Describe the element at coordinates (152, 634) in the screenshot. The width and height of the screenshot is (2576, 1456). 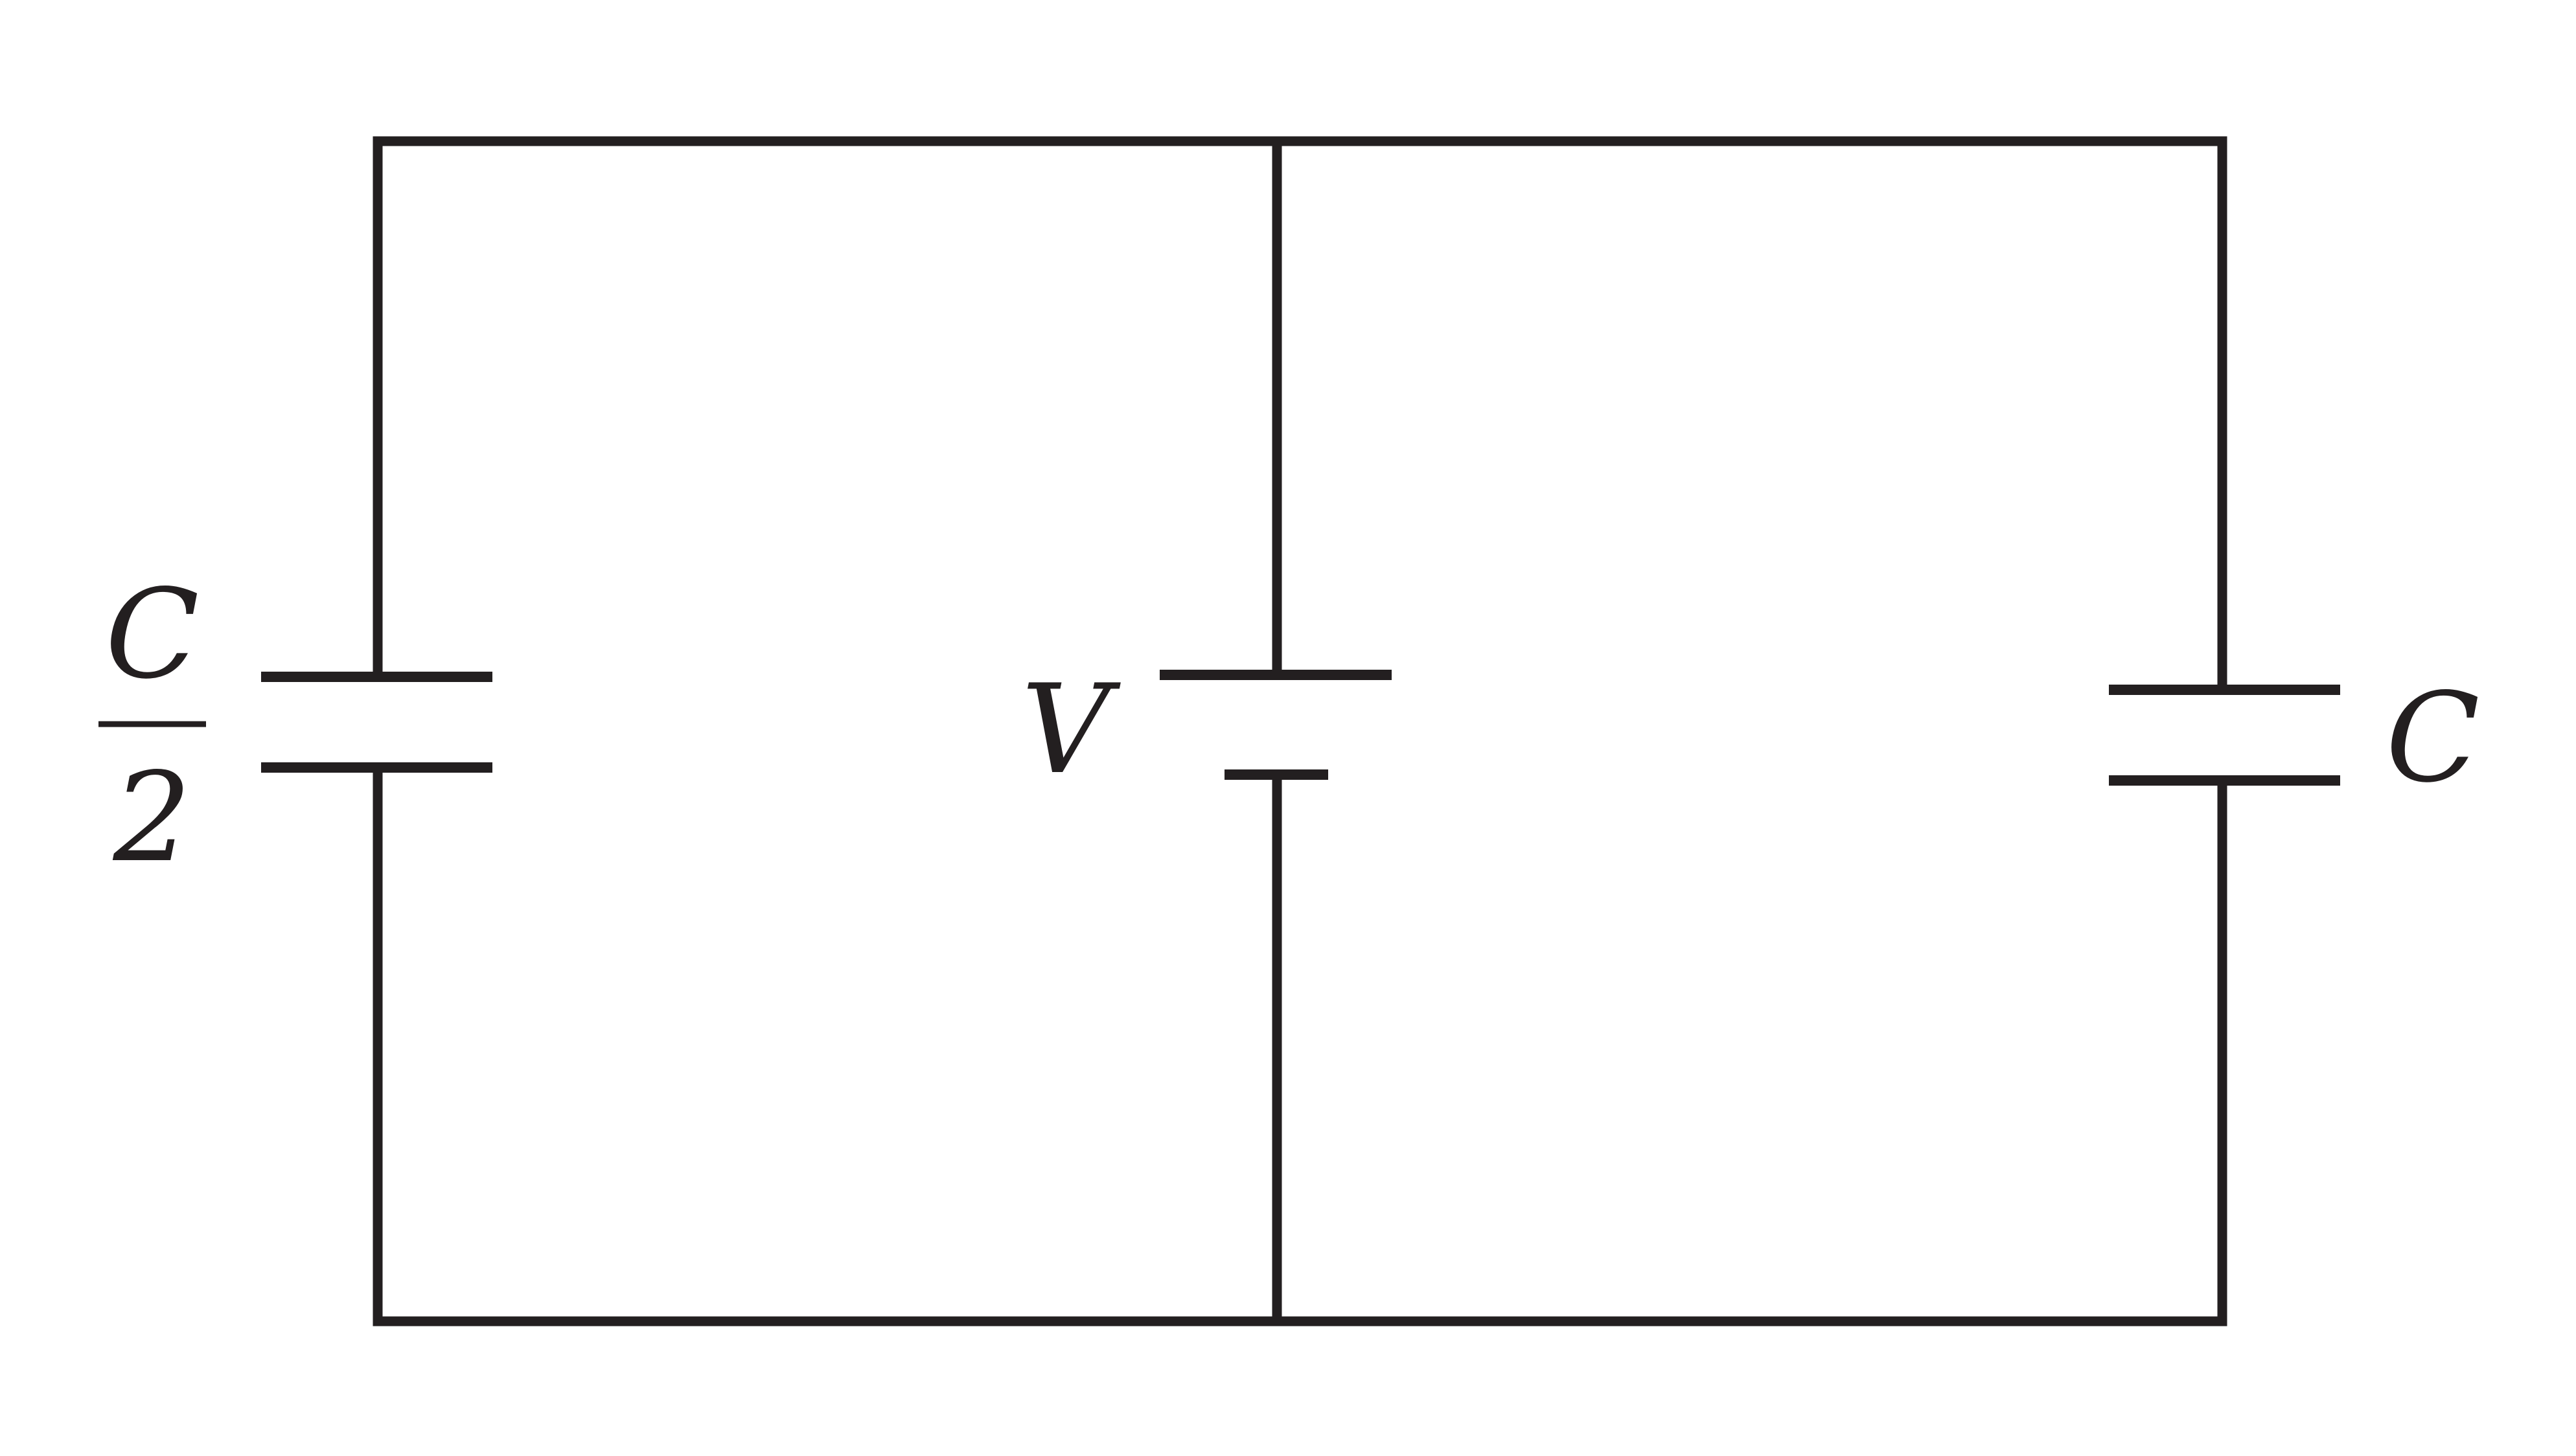
I see `capacitor-left-label-numerator: C` at that location.